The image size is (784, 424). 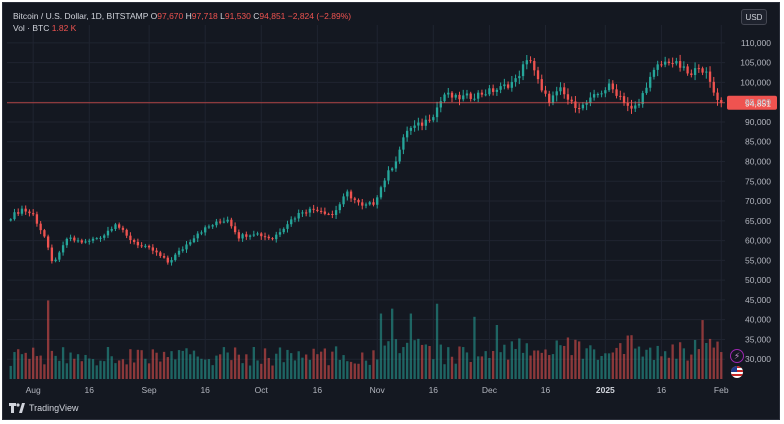 What do you see at coordinates (758, 320) in the screenshot?
I see `y-tick-label: 40,000` at bounding box center [758, 320].